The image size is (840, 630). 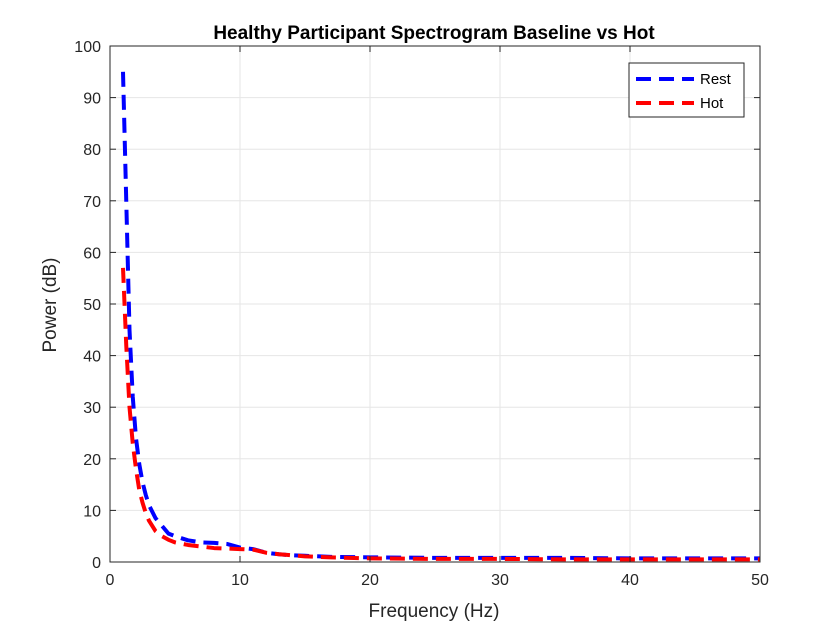 I want to click on legend-box, so click(x=686, y=90).